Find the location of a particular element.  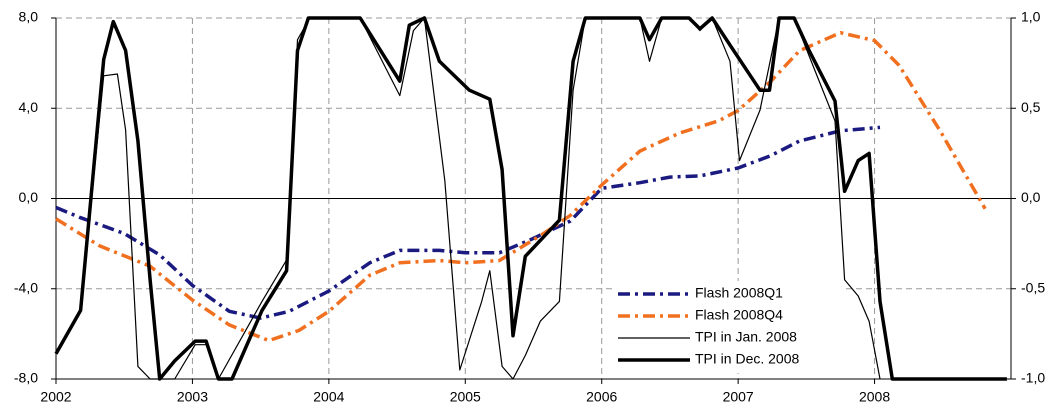

y-tick-label: 8,0 is located at coordinates (29, 17).